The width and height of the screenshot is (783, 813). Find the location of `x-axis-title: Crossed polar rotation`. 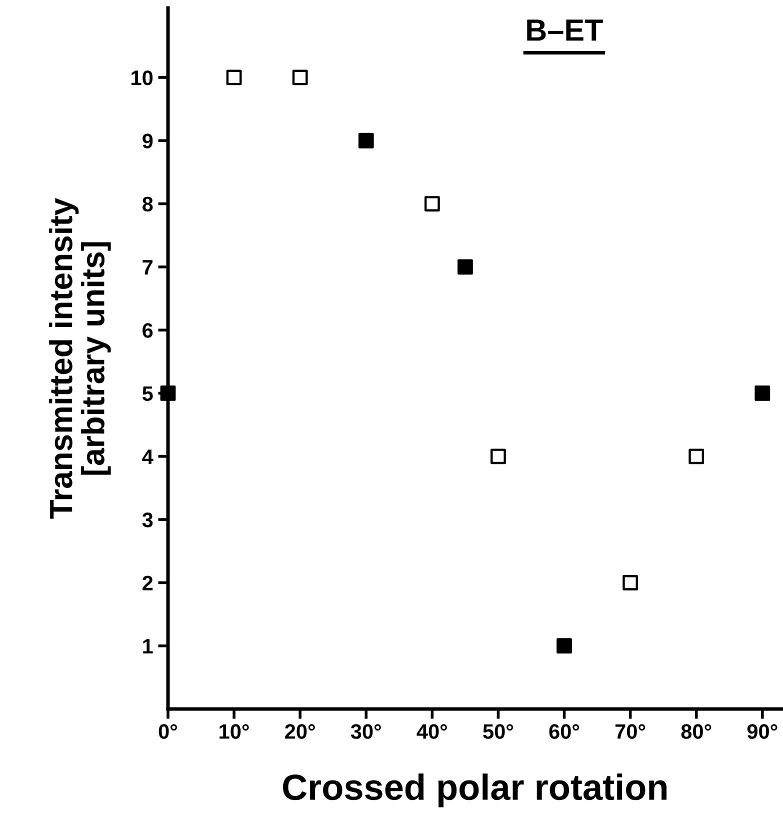

x-axis-title: Crossed polar rotation is located at coordinates (474, 791).